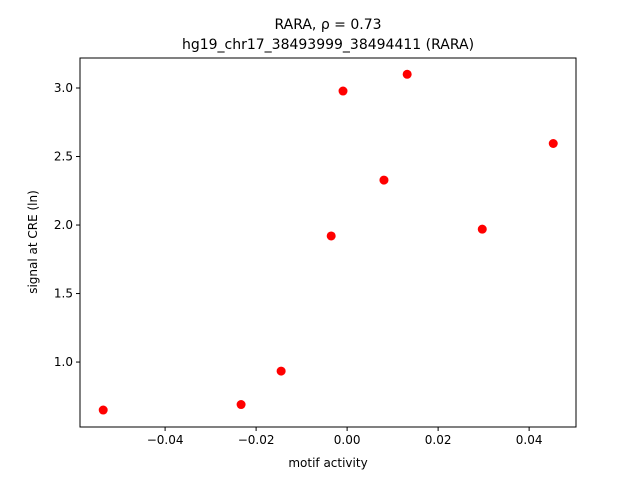  Describe the element at coordinates (63, 225) in the screenshot. I see `y-tick-label: 2.0` at that location.